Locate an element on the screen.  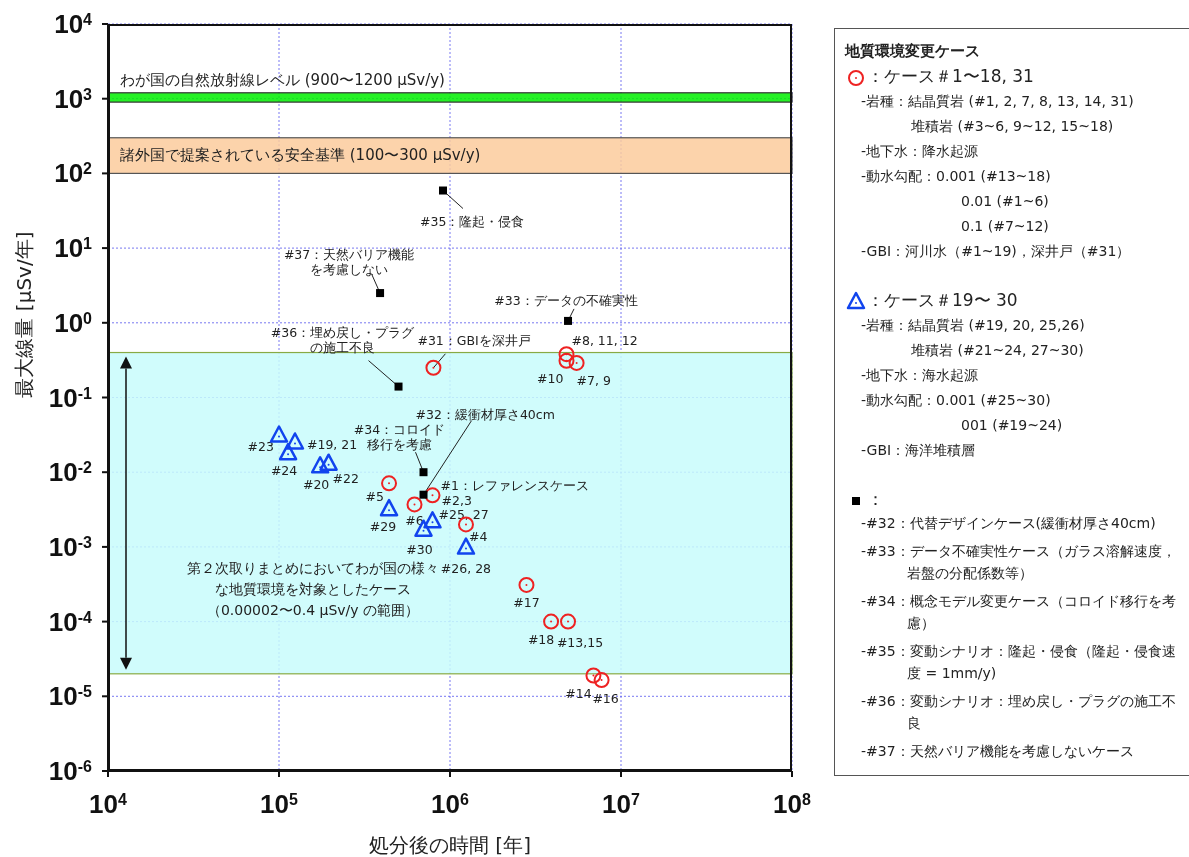
annotation: #18 is located at coordinates (541, 639).